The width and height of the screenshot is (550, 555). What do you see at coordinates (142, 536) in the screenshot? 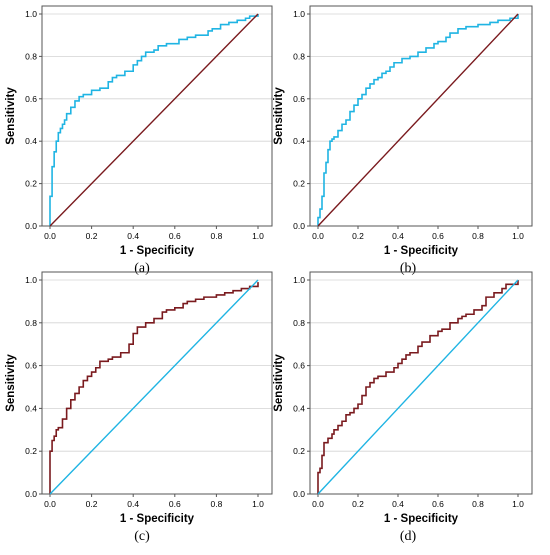
I see `panel-caption: (c)` at bounding box center [142, 536].